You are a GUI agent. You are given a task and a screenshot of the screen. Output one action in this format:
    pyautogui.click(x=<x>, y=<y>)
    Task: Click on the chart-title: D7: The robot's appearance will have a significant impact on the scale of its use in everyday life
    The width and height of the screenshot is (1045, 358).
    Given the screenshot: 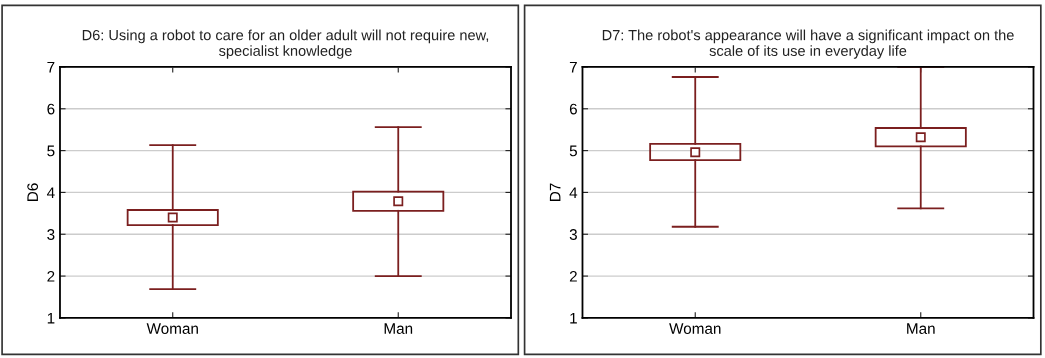 What is the action you would take?
    pyautogui.click(x=808, y=44)
    